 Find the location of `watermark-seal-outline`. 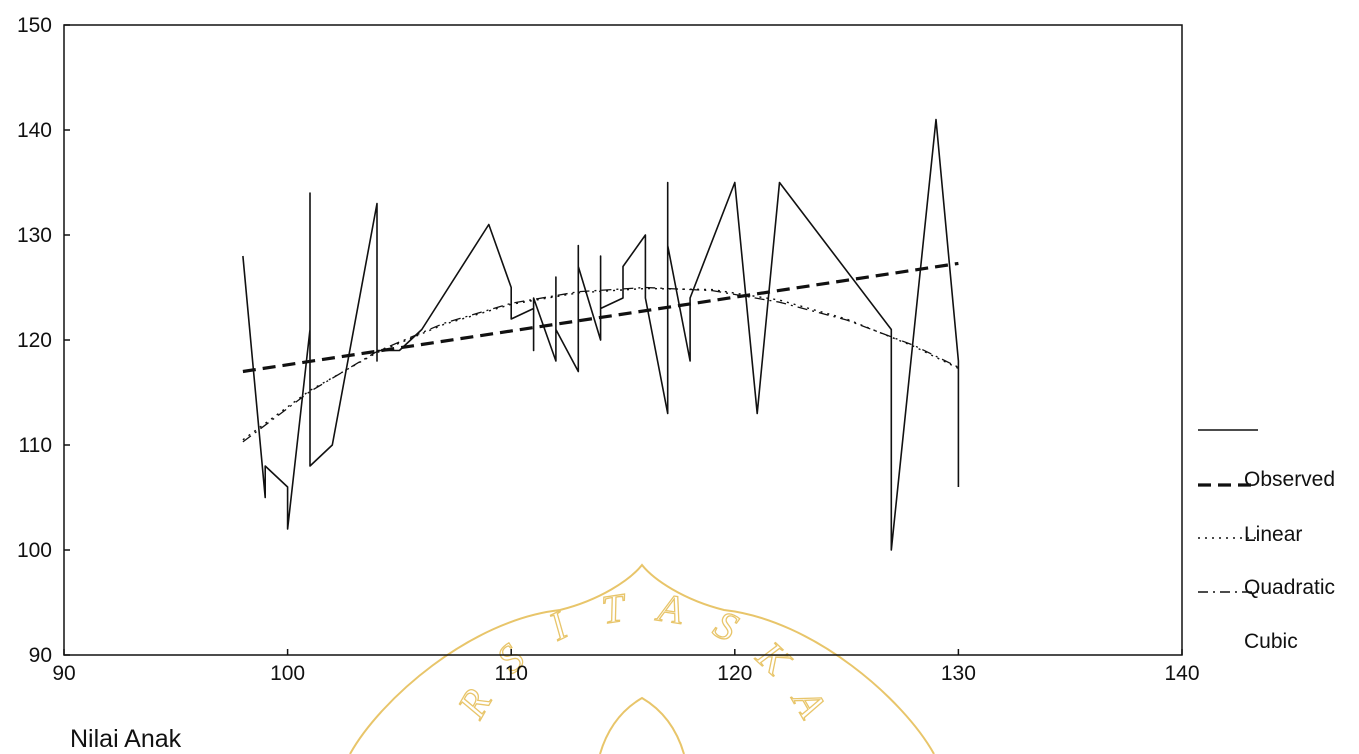

watermark-seal-outline is located at coordinates (642, 658).